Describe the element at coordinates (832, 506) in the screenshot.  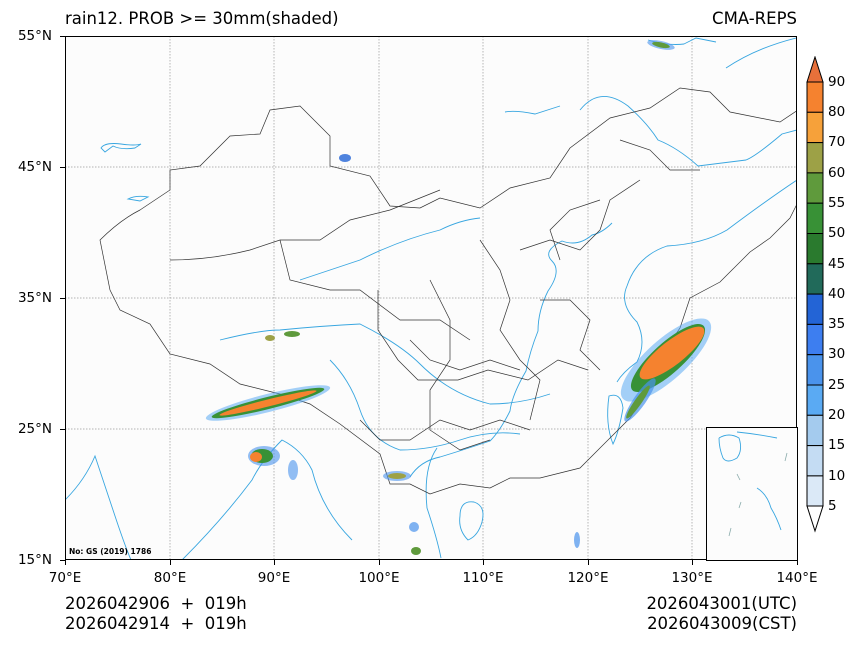
I see `colorbar-label: 5` at that location.